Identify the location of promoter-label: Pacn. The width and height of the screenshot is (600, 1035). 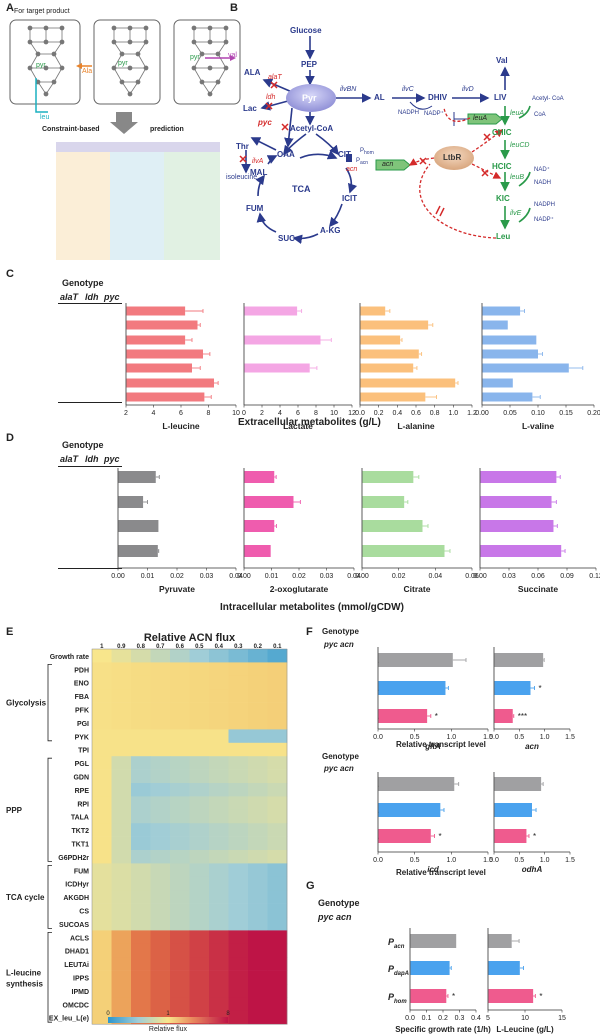
(396, 943).